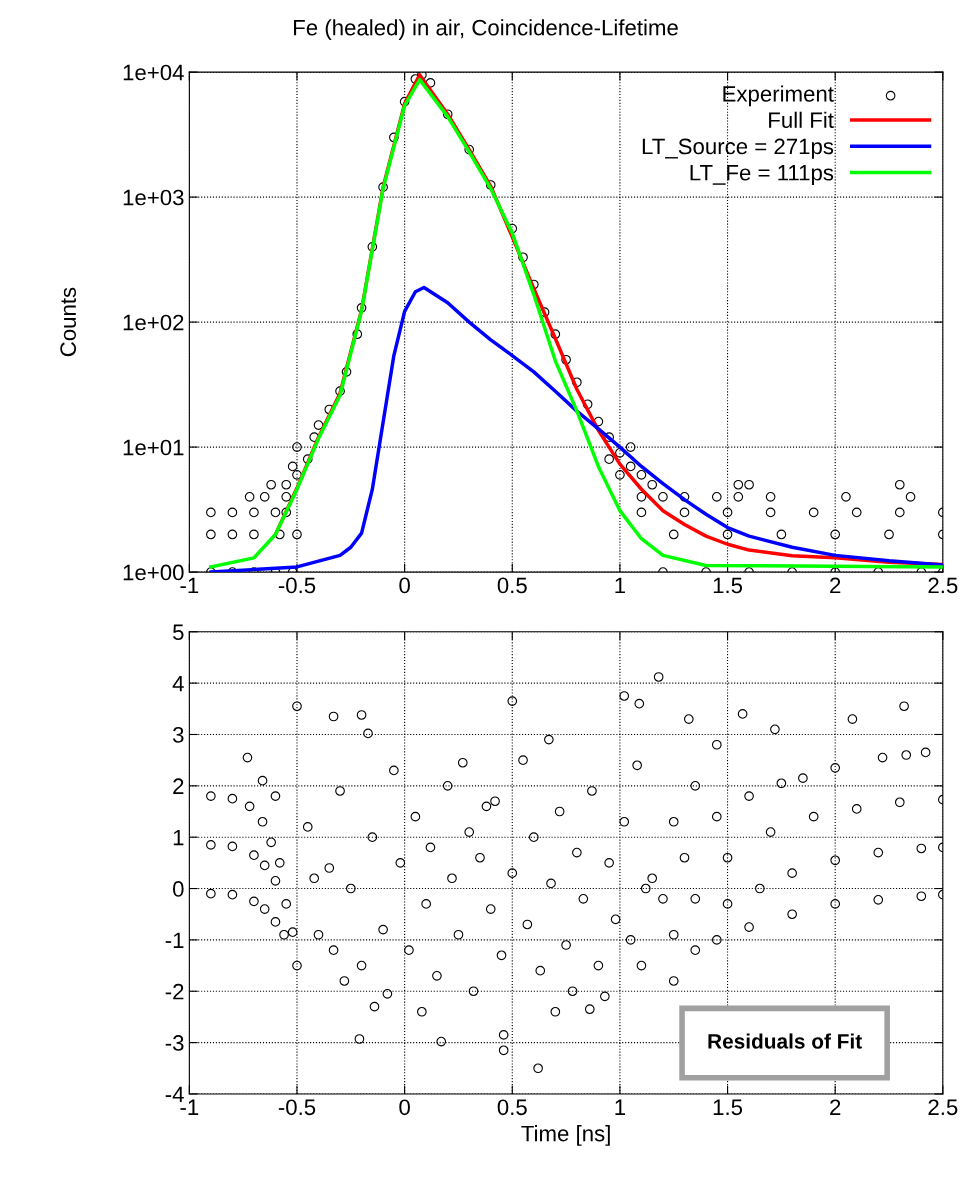  I want to click on y-tick-label: 0, so click(178, 889).